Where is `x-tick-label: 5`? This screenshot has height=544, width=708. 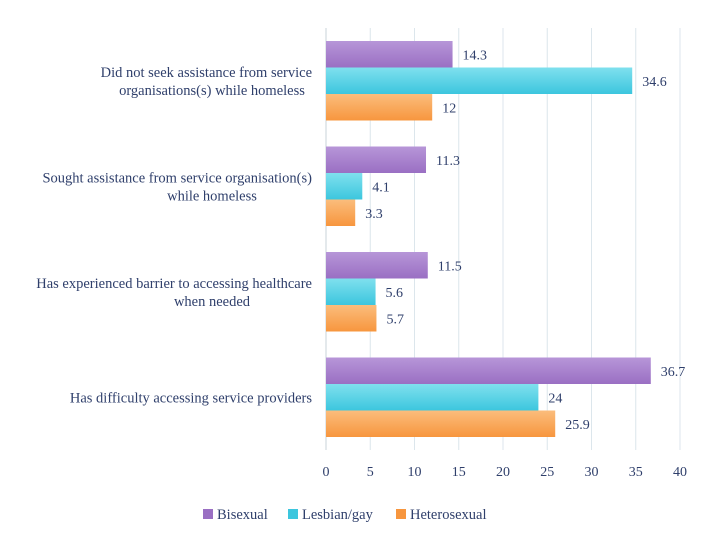
x-tick-label: 5 is located at coordinates (370, 472).